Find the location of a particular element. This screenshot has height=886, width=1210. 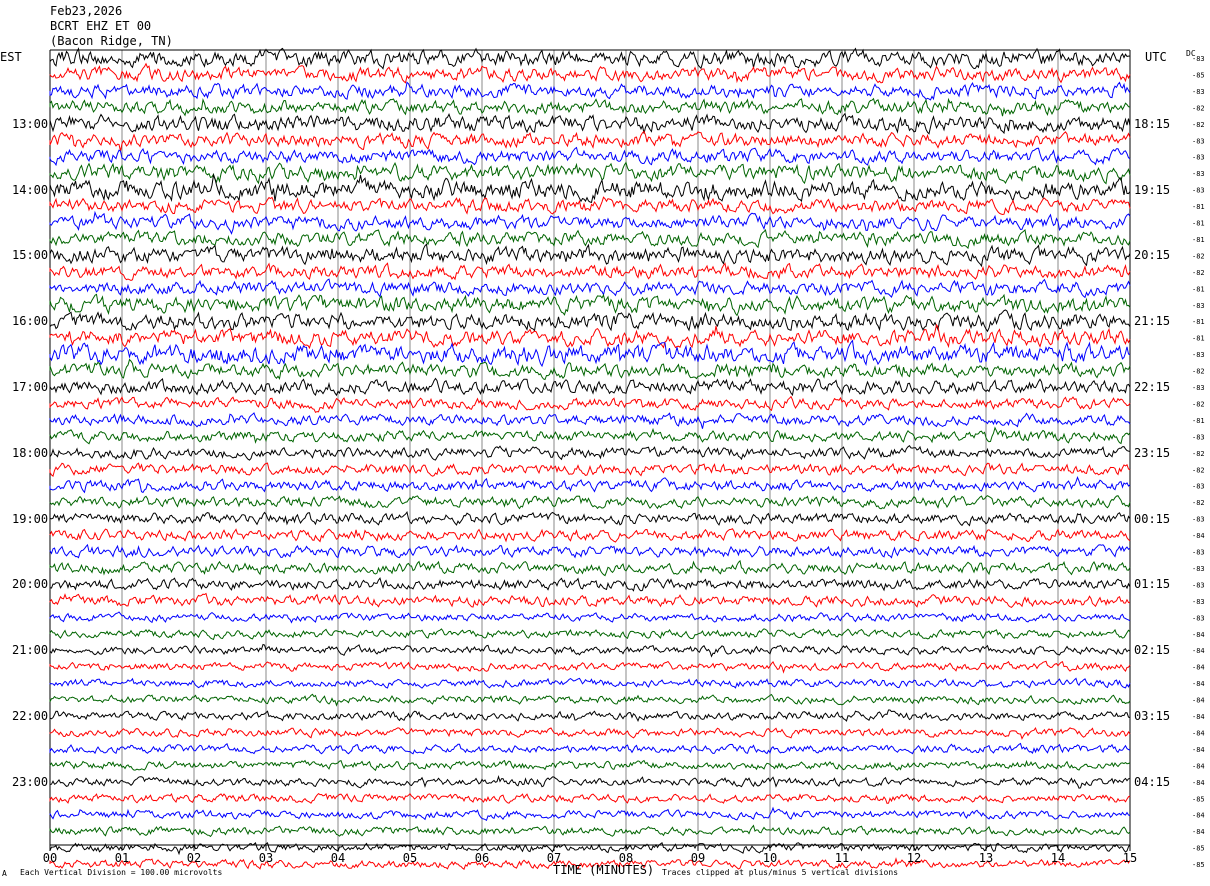

x-tick-label-09: 09 is located at coordinates (698, 858).